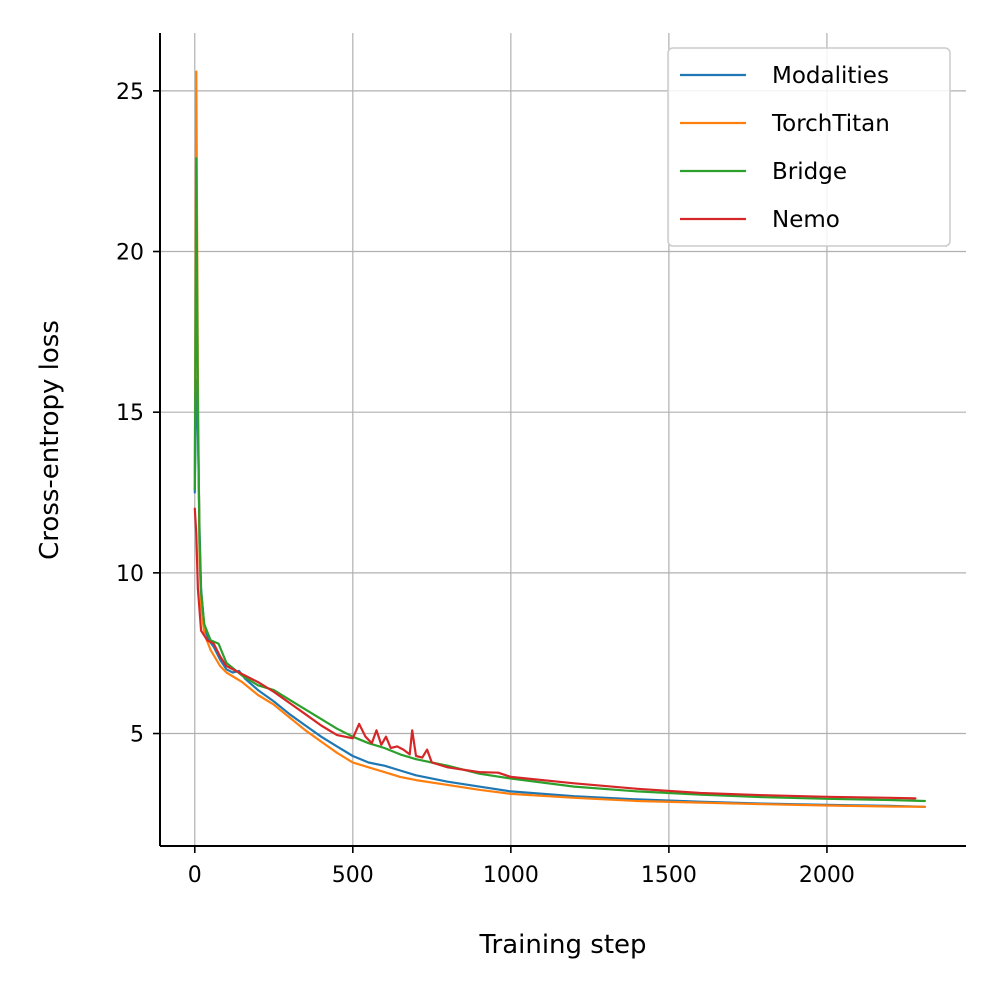  I want to click on x-tick-label: 2000, so click(827, 875).